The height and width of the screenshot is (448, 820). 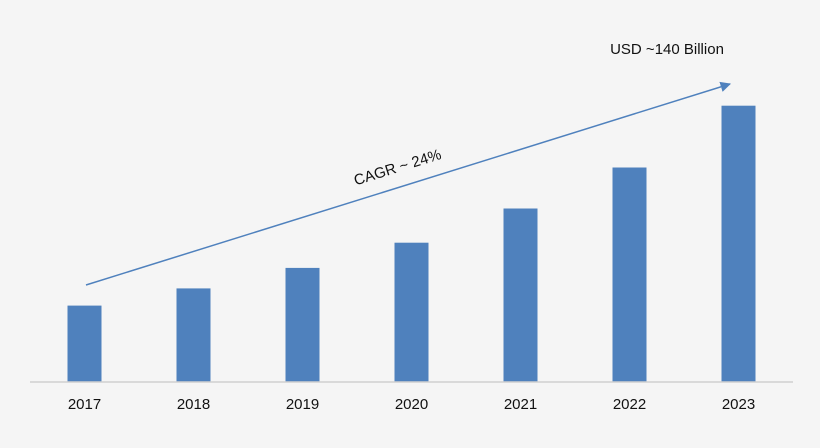 I want to click on x-tick-label-2022: 2022, so click(x=629, y=404).